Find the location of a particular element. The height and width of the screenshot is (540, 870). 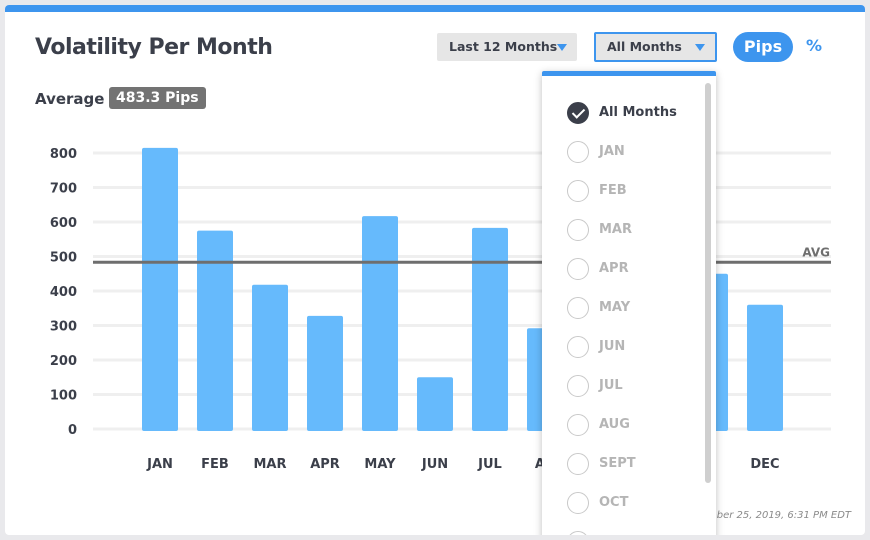

month-option-label: OCT is located at coordinates (614, 502).